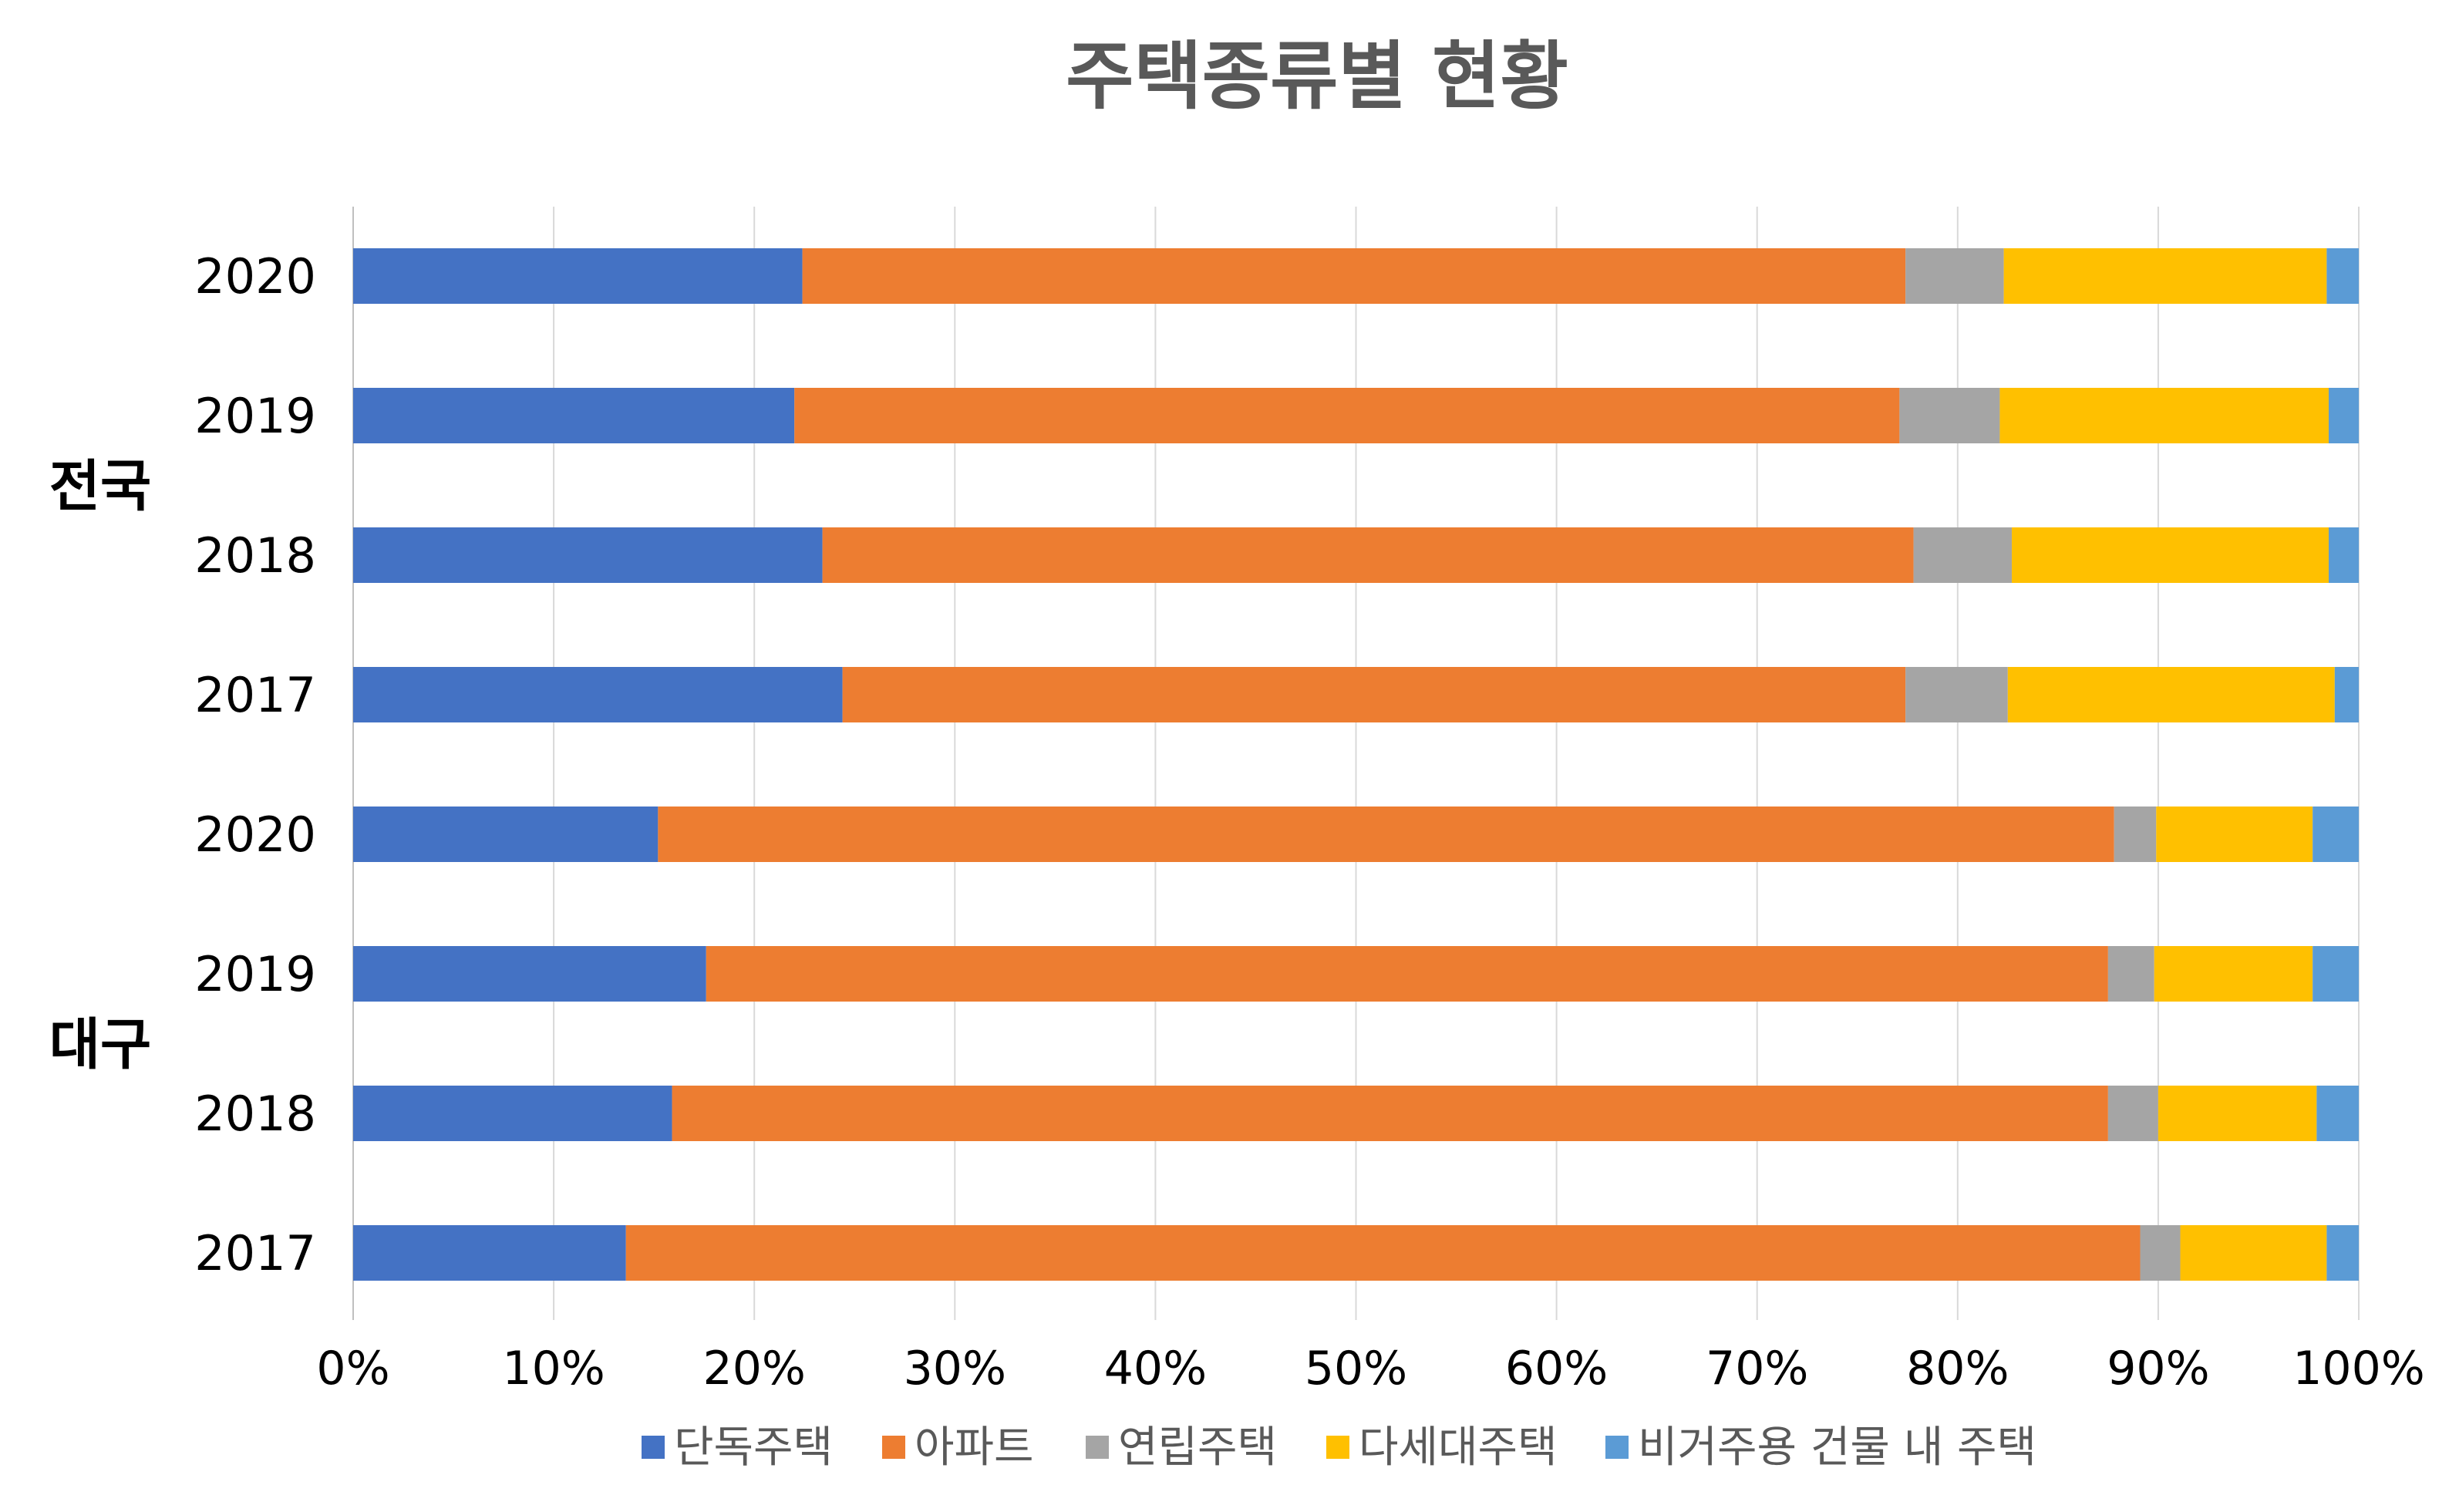 This screenshot has width=2449, height=1512. I want to click on x-tick-label: 50%, so click(1356, 1369).